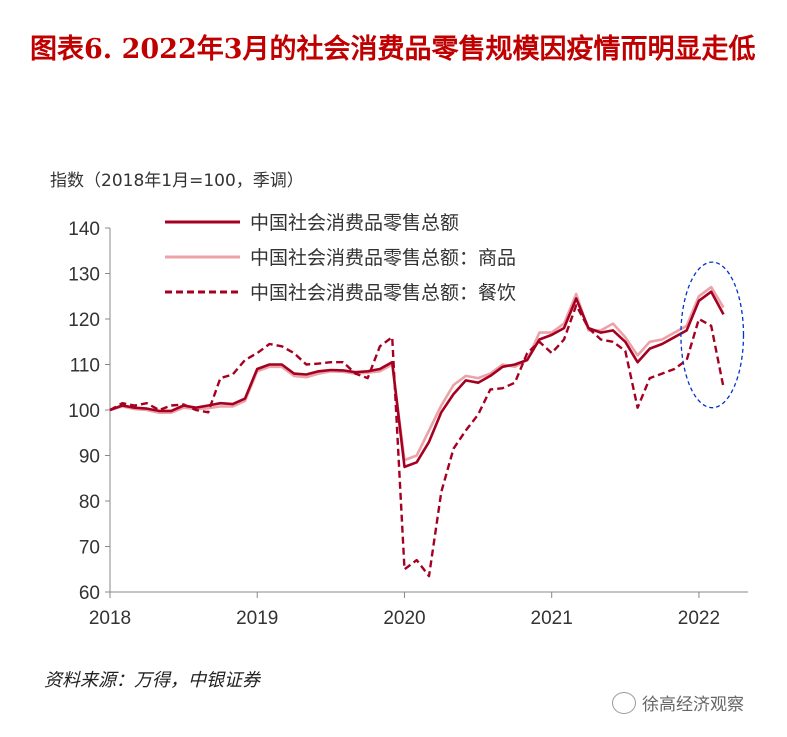  What do you see at coordinates (257, 618) in the screenshot?
I see `x-tick-label: 2019` at bounding box center [257, 618].